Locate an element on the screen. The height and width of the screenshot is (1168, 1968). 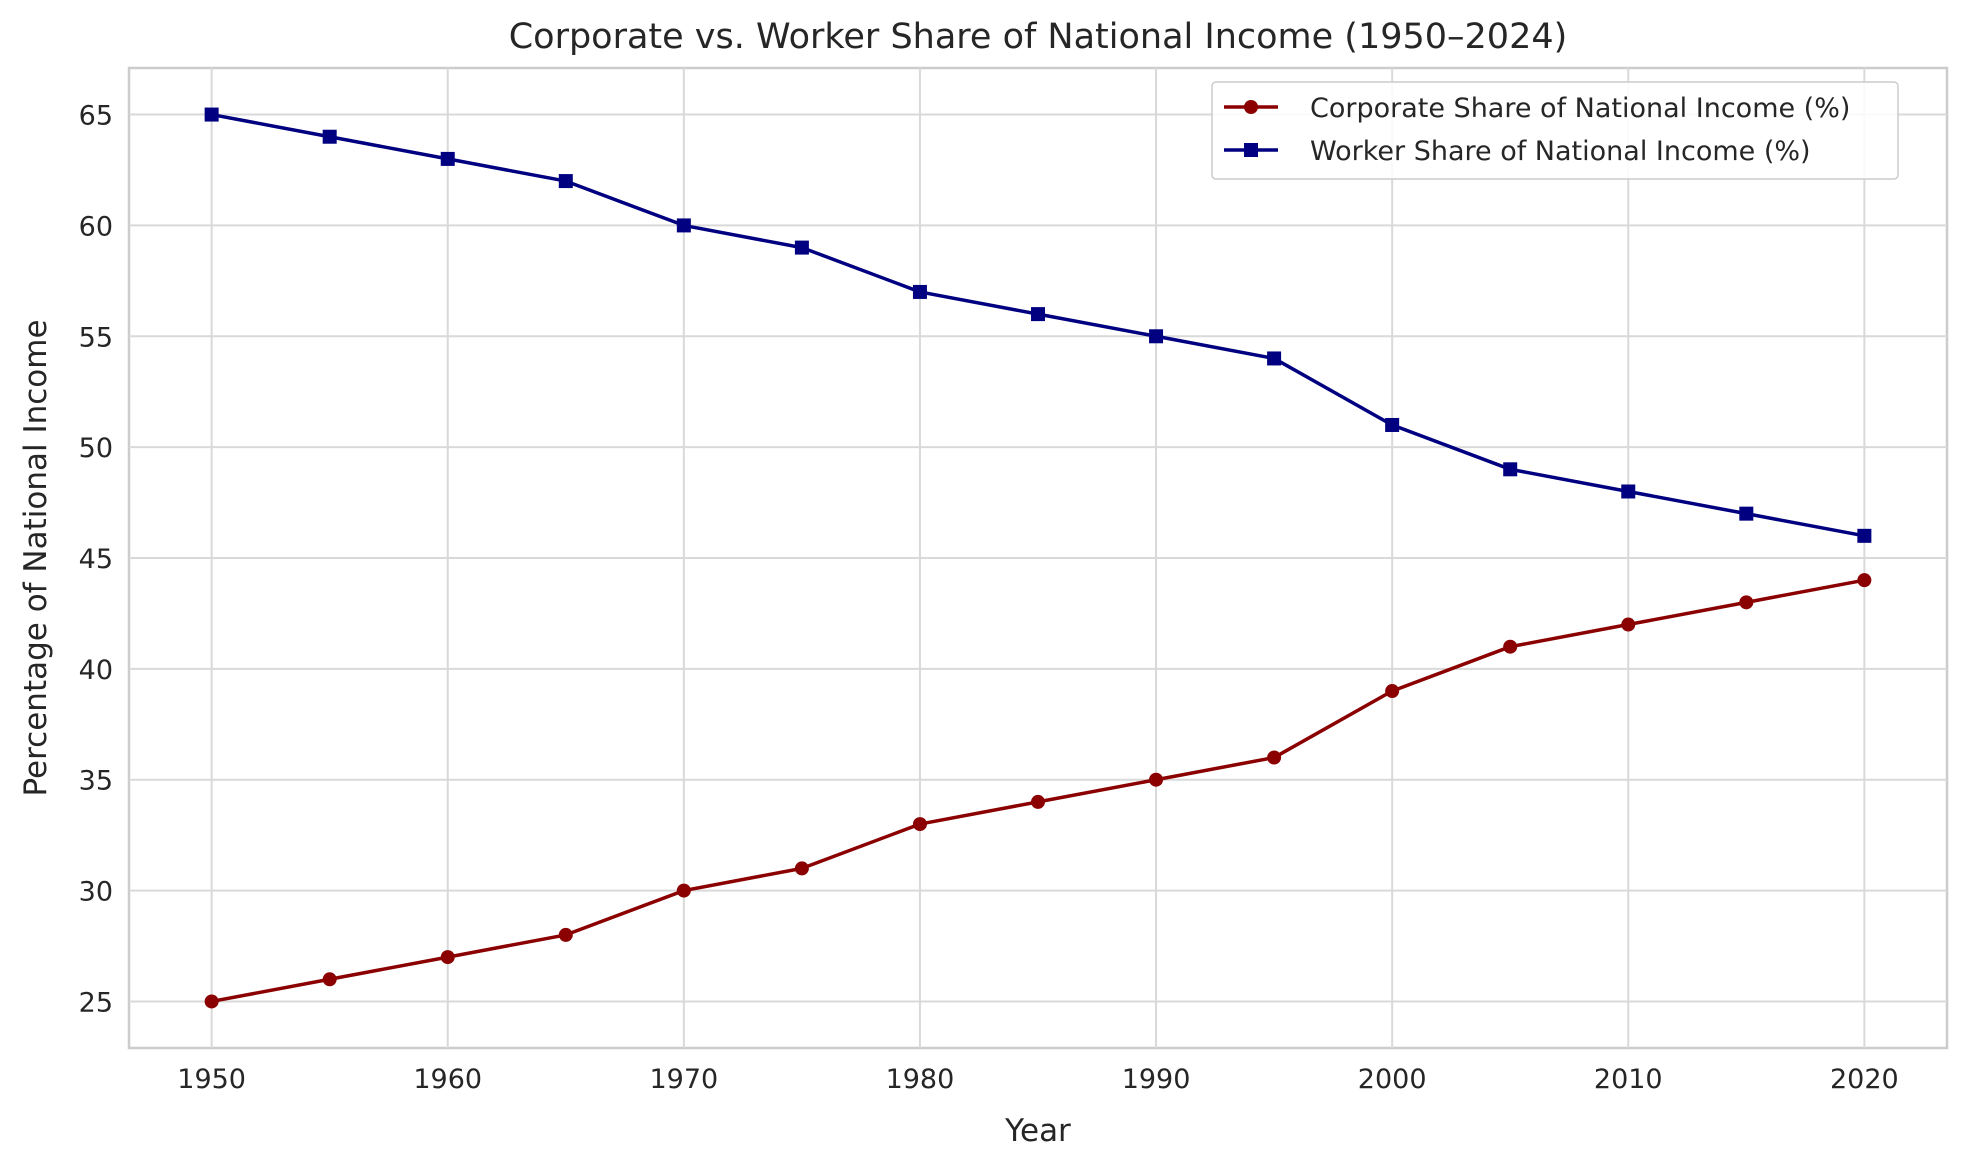
legend-item-worker: Worker Share of National Income (%) is located at coordinates (1517, 151).